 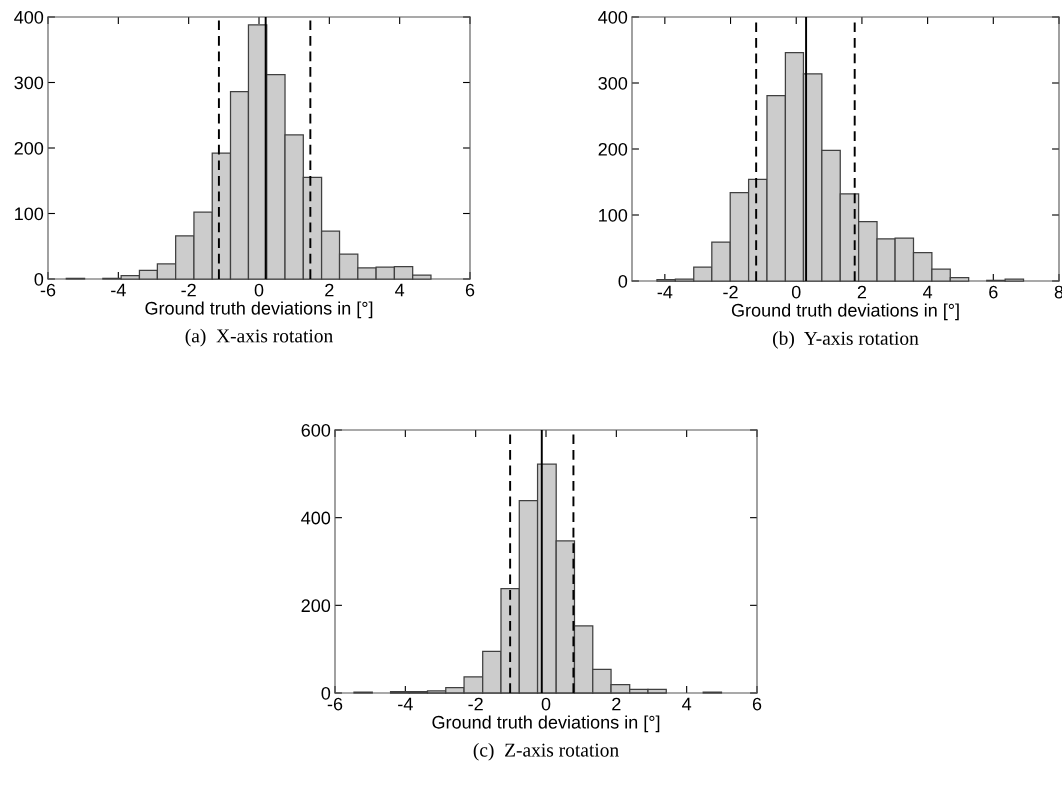 What do you see at coordinates (316, 430) in the screenshot?
I see `y-tick-label: 600` at bounding box center [316, 430].